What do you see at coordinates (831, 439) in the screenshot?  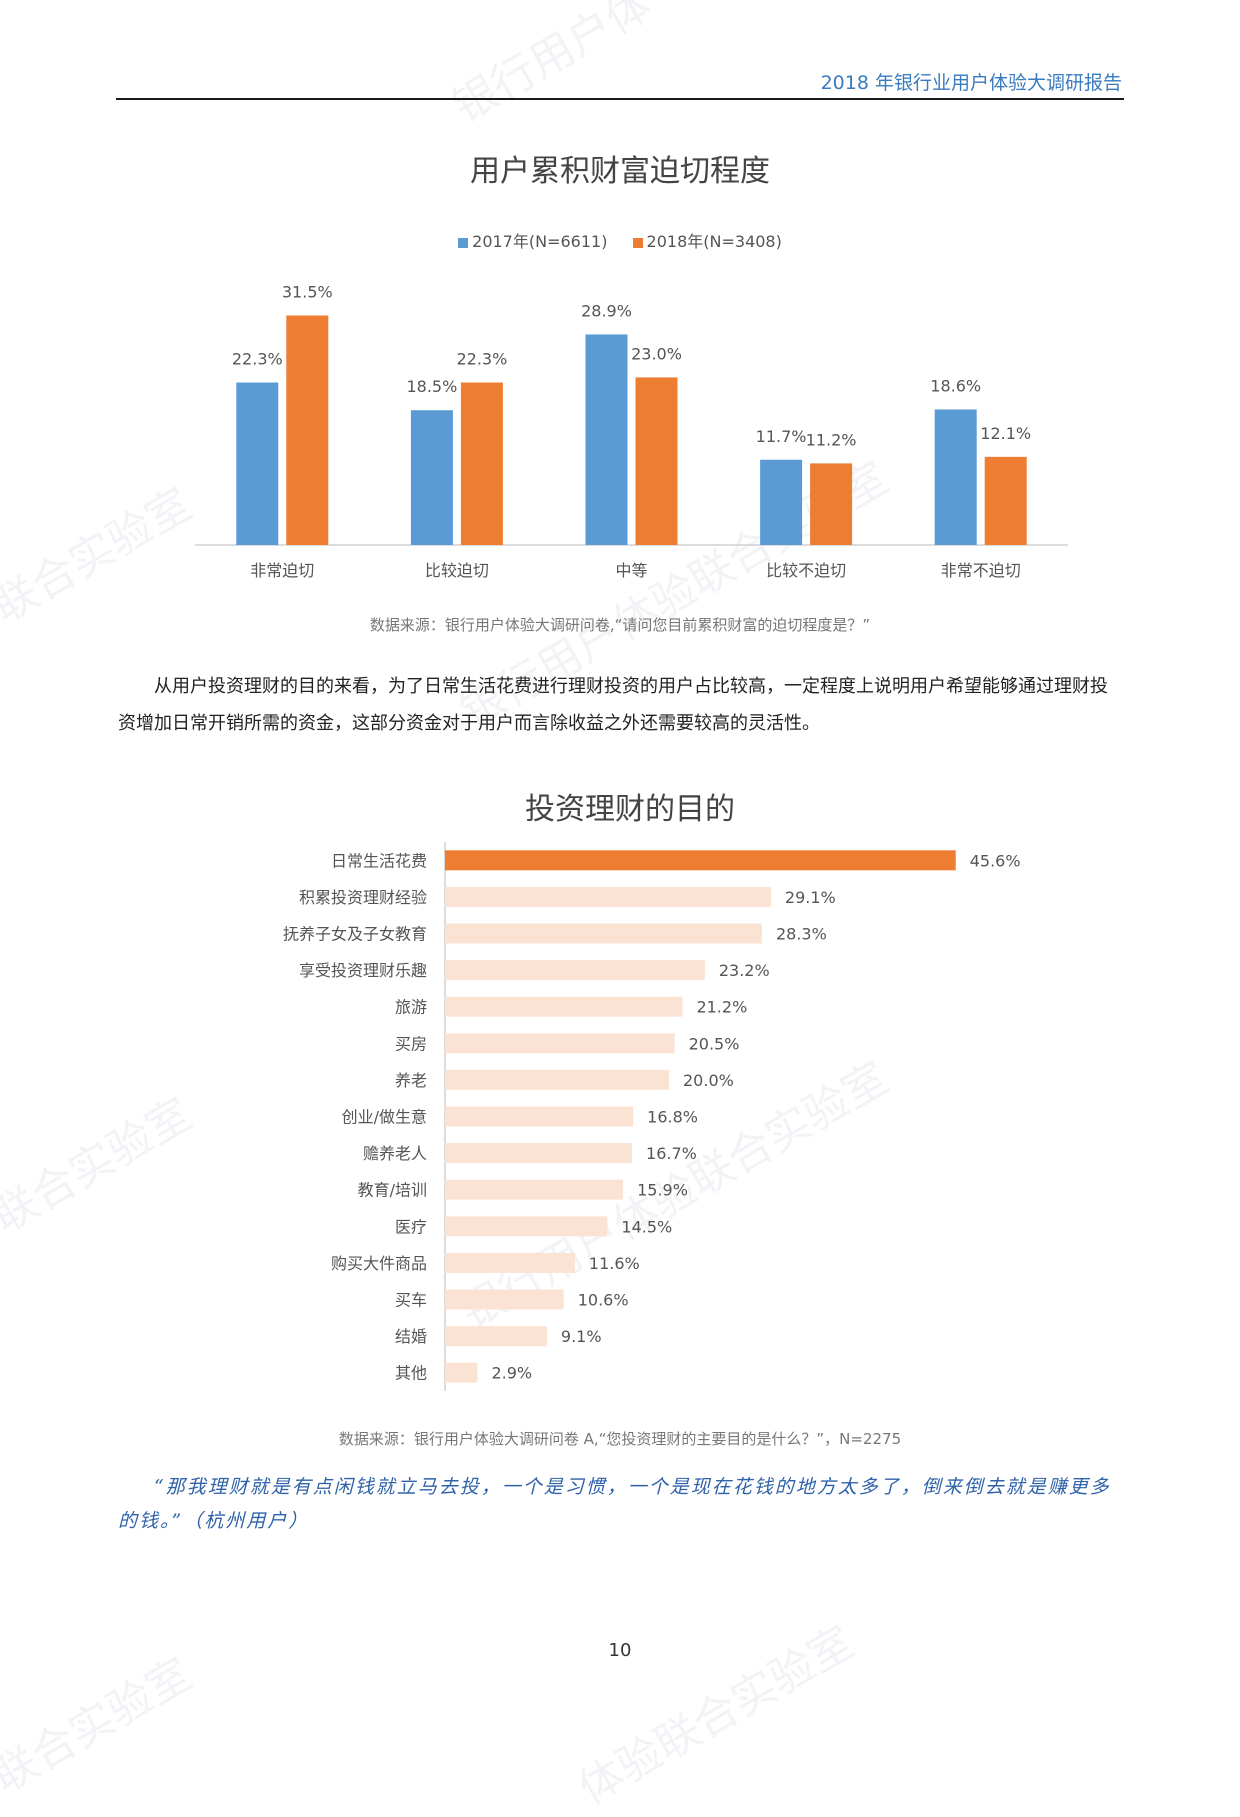 I see `data-label: 11.2%` at bounding box center [831, 439].